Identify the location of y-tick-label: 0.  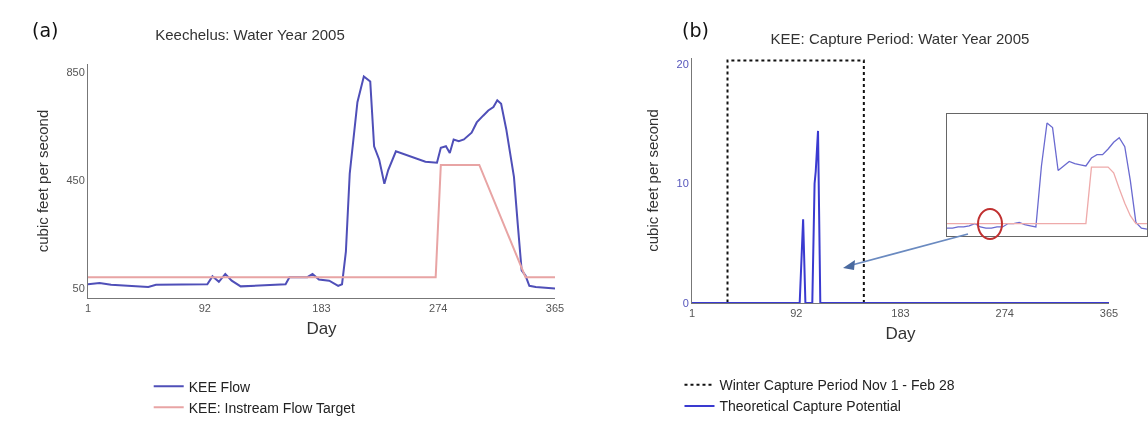
(685, 302).